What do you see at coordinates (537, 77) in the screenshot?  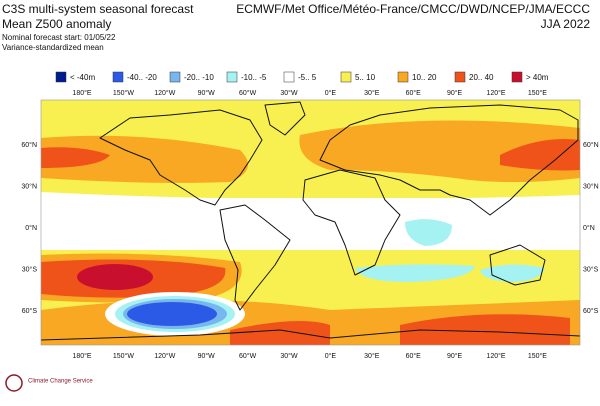 I see `legend-label: > 40m` at bounding box center [537, 77].